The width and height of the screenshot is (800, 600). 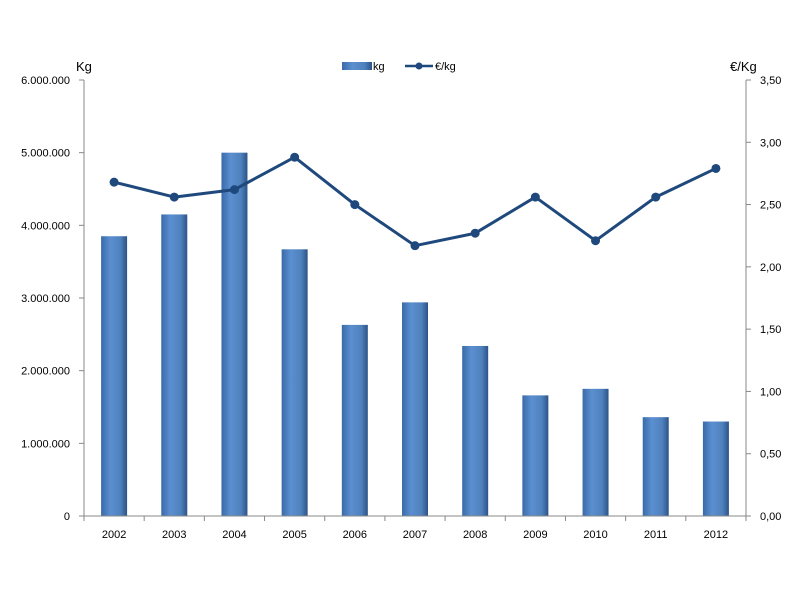 What do you see at coordinates (399, 67) in the screenshot?
I see `legend: kg €/kg` at bounding box center [399, 67].